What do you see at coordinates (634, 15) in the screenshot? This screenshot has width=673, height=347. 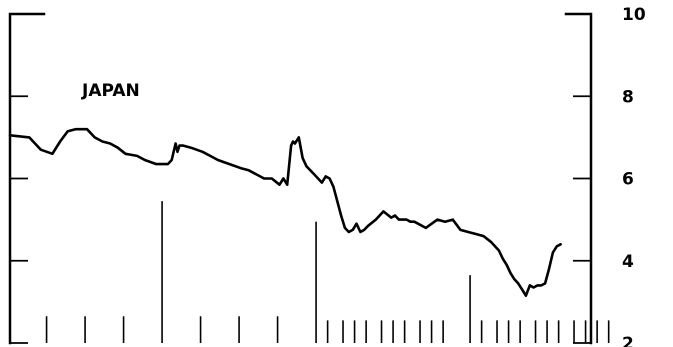 I see `y-tick-label: 10` at bounding box center [634, 15].